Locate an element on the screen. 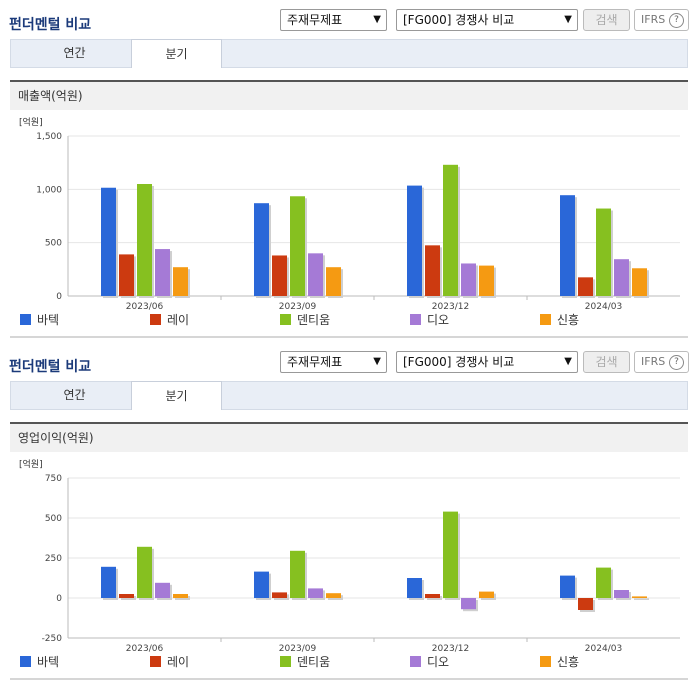 The image size is (696, 684). y-tick-label: 500 is located at coordinates (53, 244).